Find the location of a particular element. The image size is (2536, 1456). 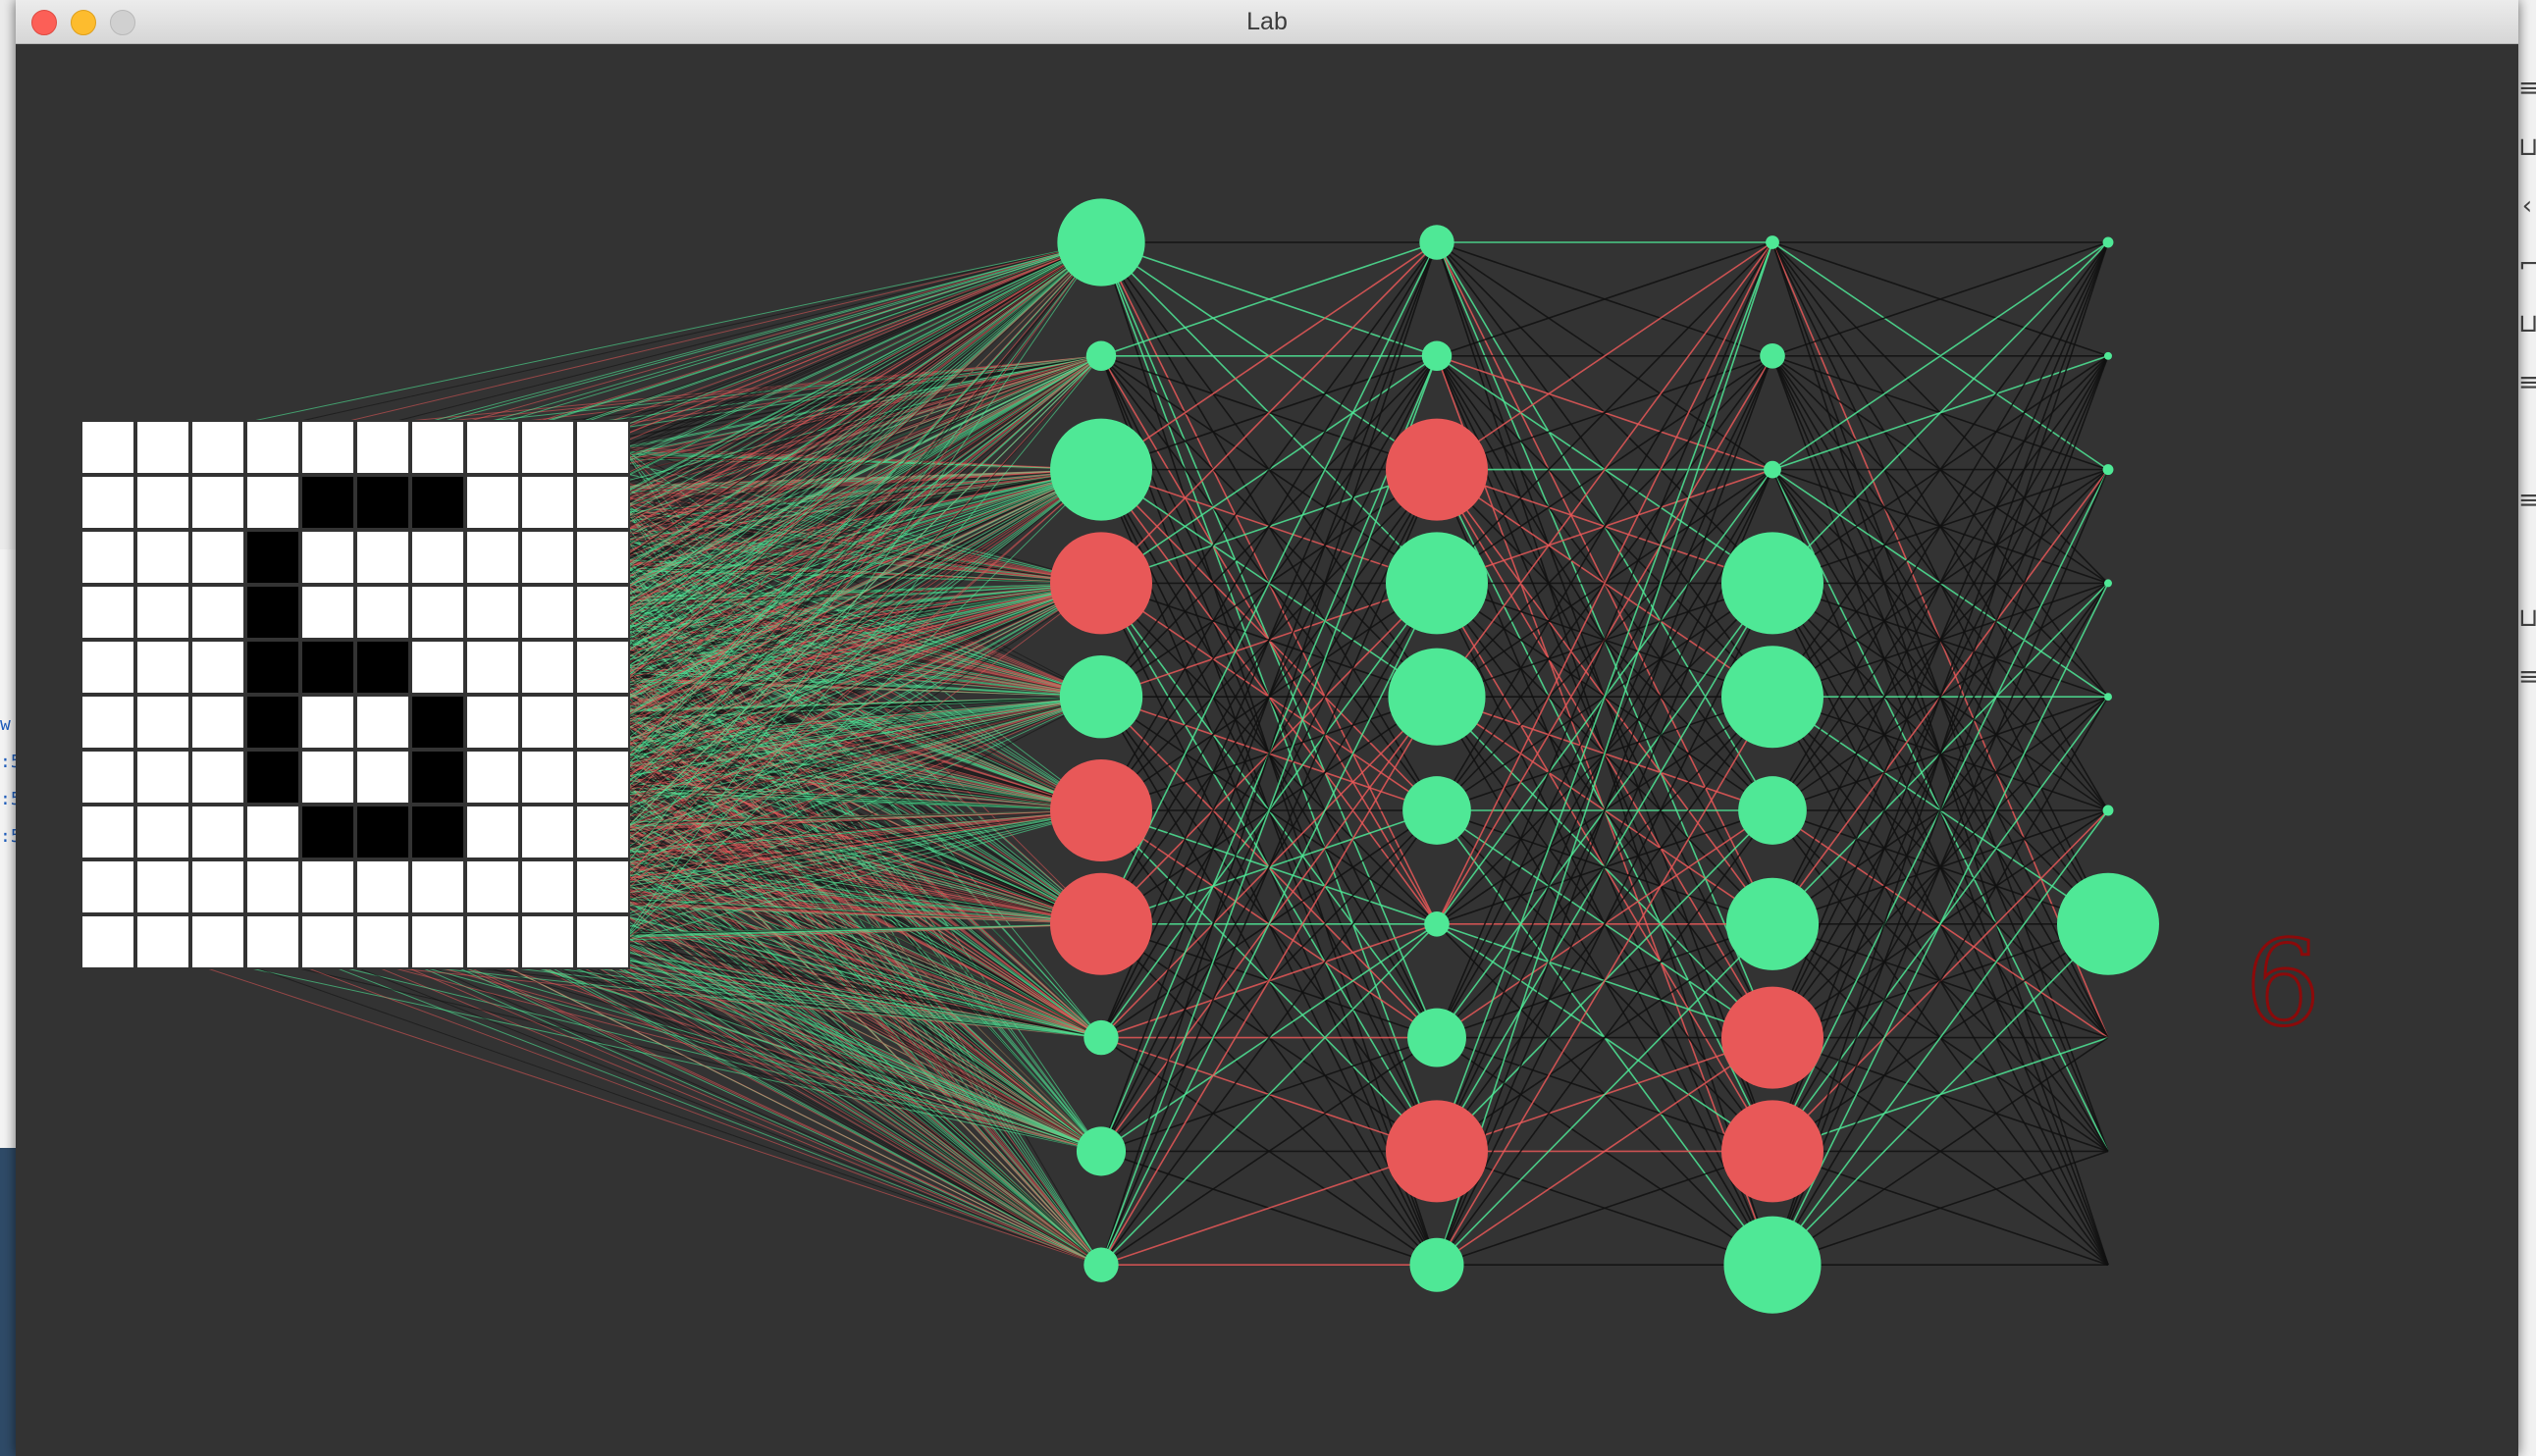

zoom-button is located at coordinates (123, 22).